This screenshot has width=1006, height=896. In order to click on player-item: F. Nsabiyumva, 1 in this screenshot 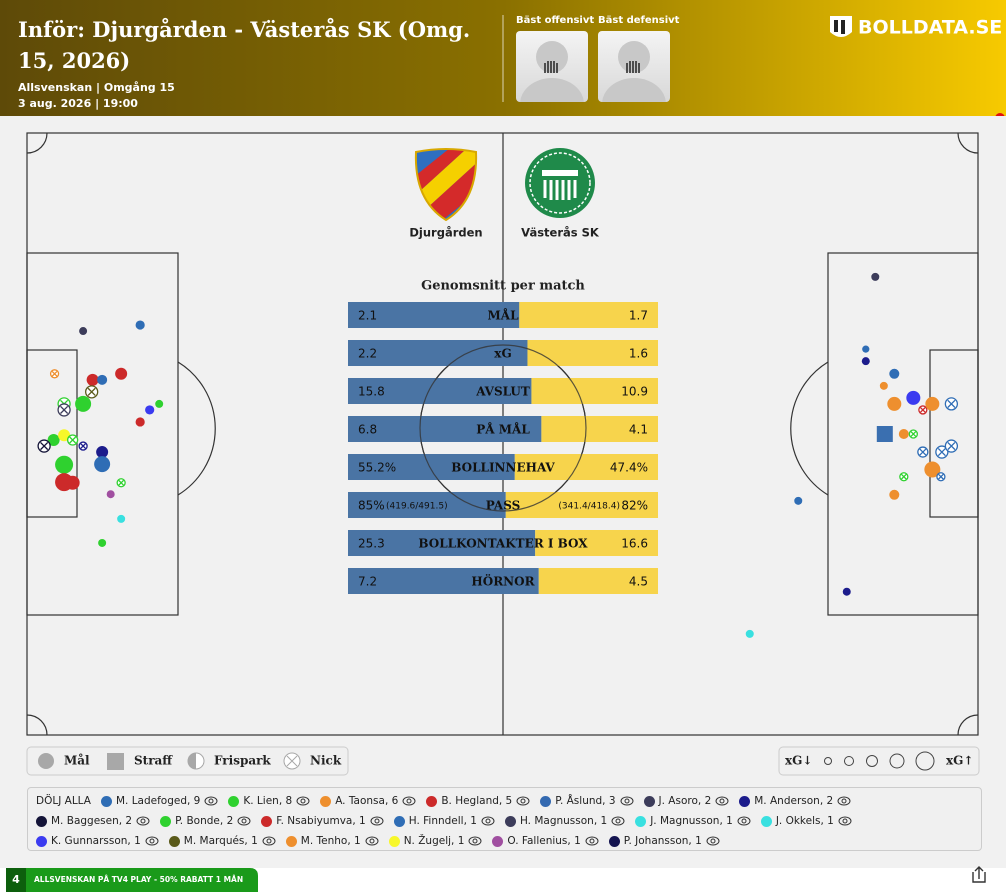, I will do `click(322, 821)`.